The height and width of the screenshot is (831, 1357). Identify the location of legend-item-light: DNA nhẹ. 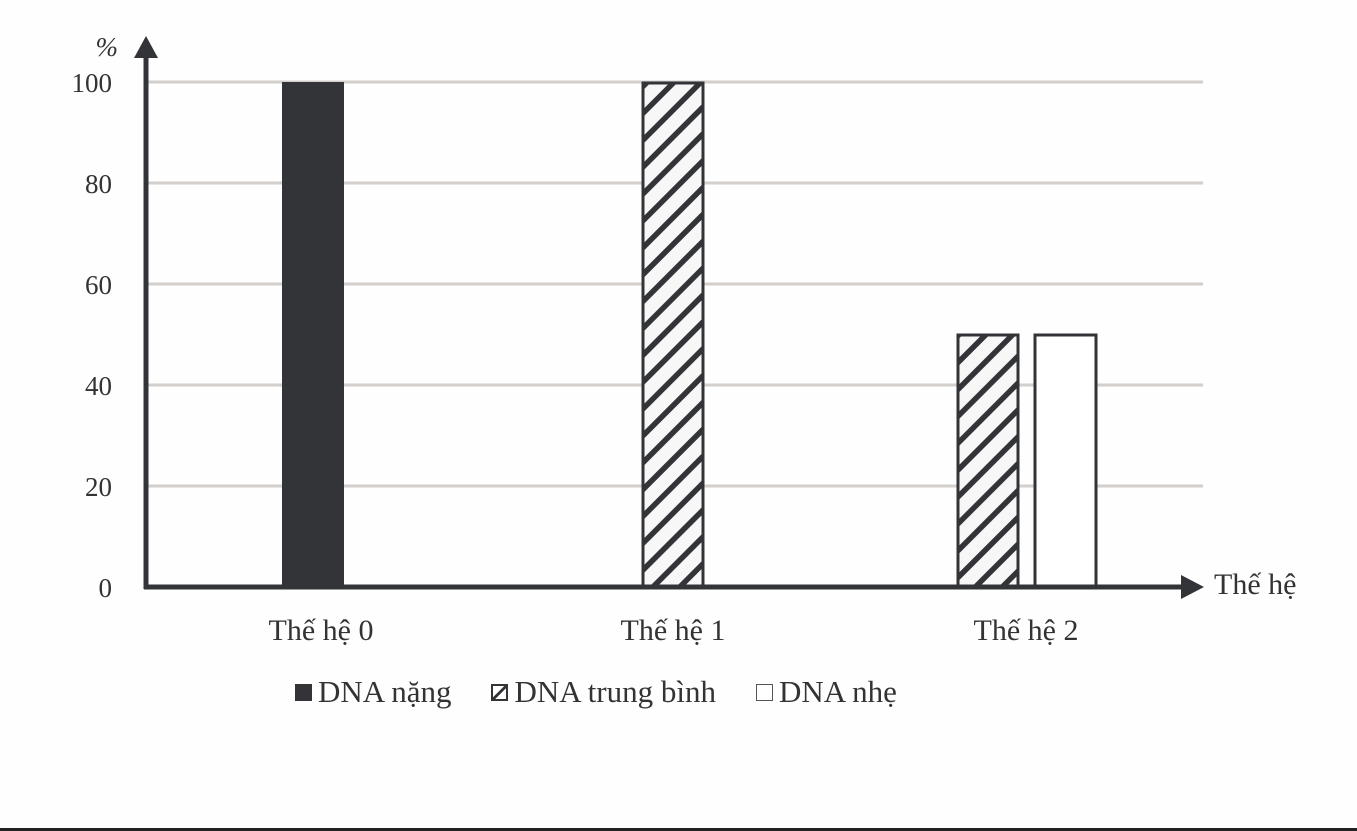
(826, 692).